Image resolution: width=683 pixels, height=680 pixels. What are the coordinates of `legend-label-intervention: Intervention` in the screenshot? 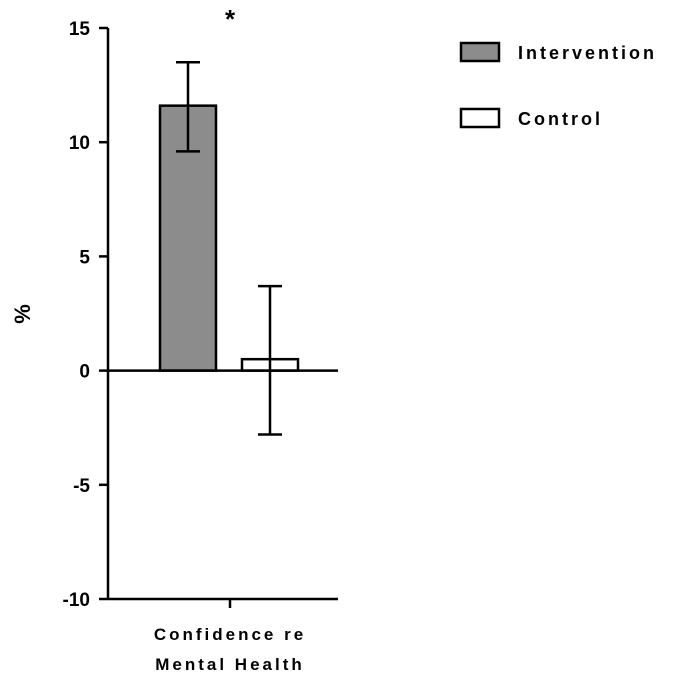 It's located at (587, 53).